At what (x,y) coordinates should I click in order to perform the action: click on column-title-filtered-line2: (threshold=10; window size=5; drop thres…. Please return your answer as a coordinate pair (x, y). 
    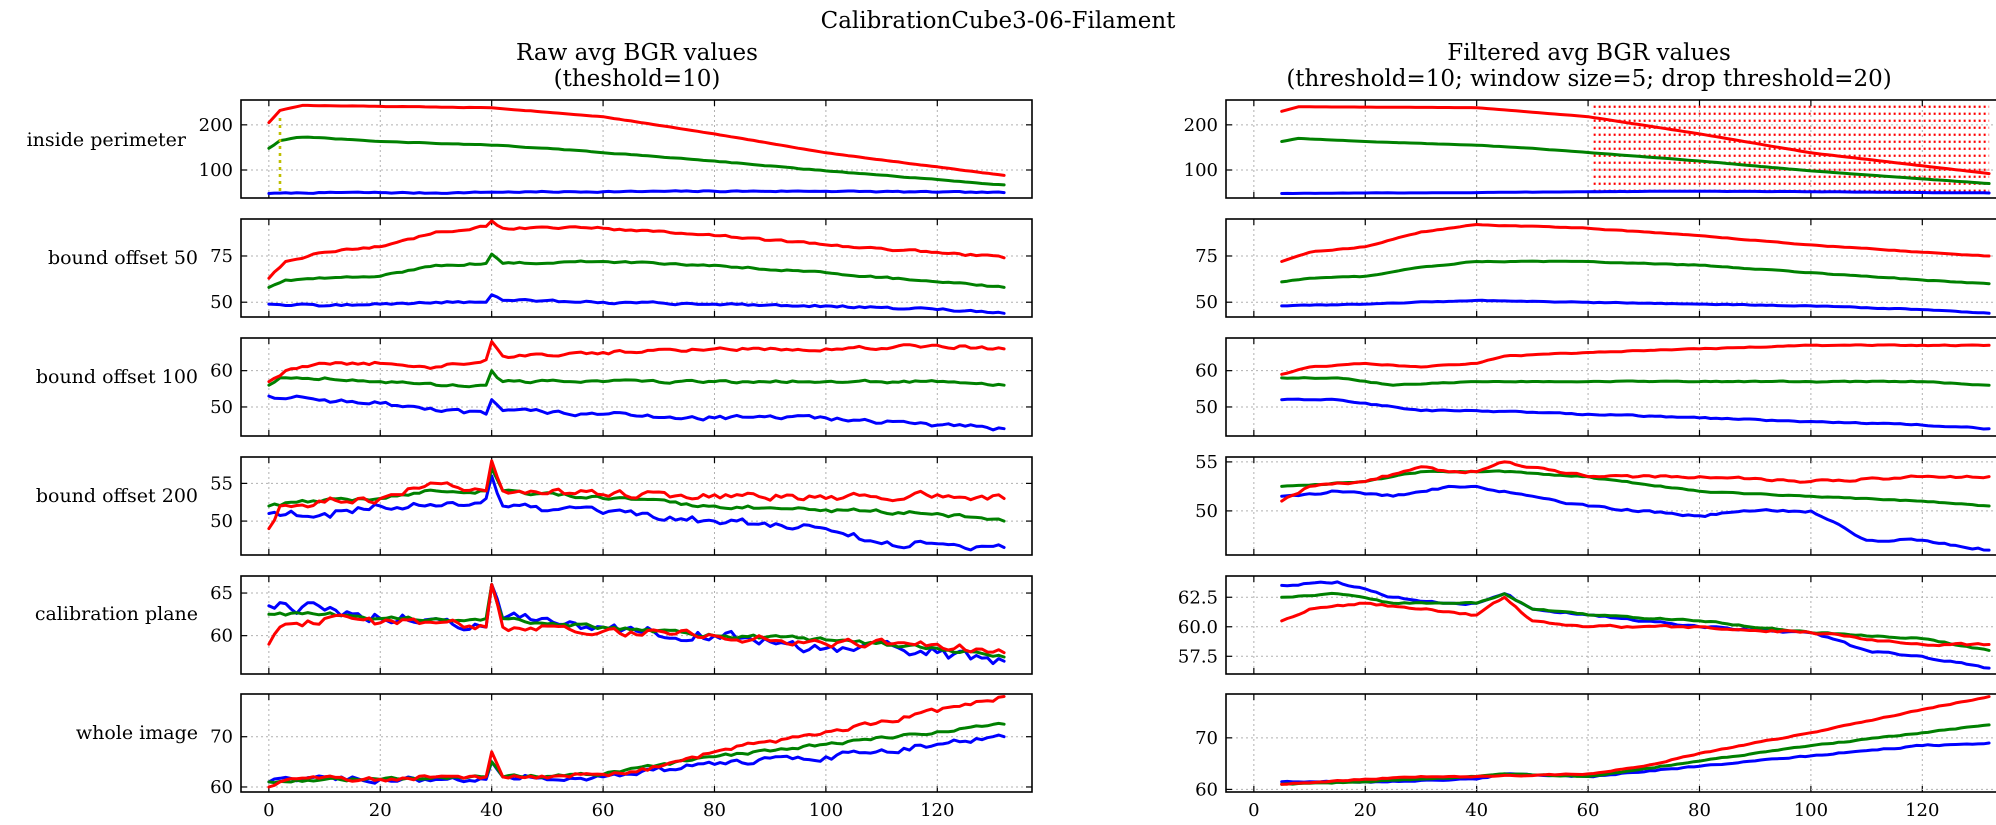
    Looking at the image, I should click on (1588, 79).